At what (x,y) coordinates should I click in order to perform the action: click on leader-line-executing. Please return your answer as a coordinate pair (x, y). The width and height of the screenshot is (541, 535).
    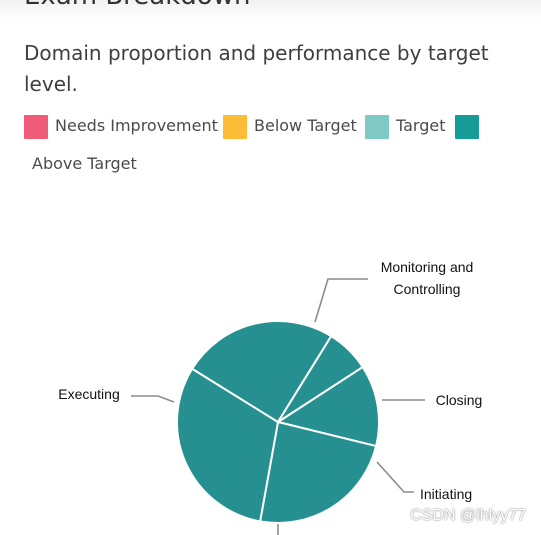
    Looking at the image, I should click on (153, 399).